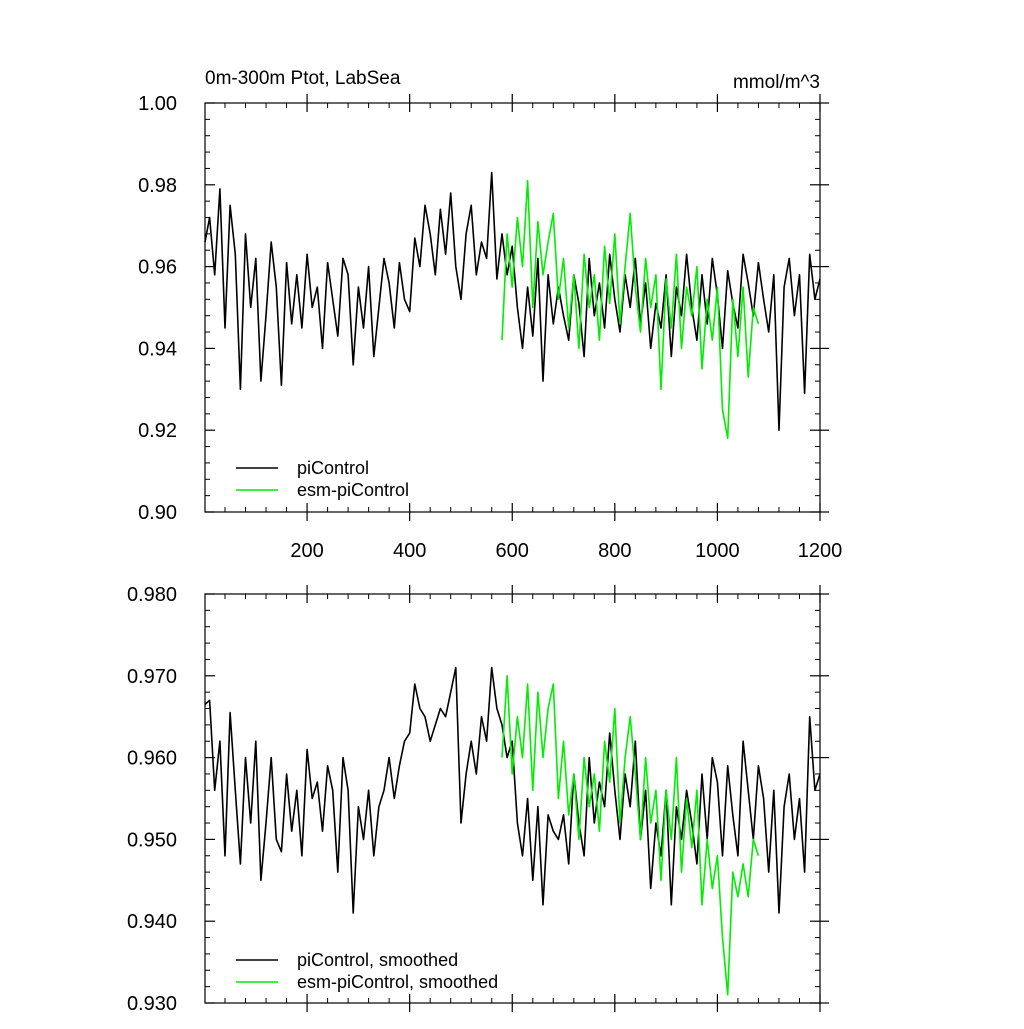  I want to click on legend-label: esm-piControl, so click(353, 490).